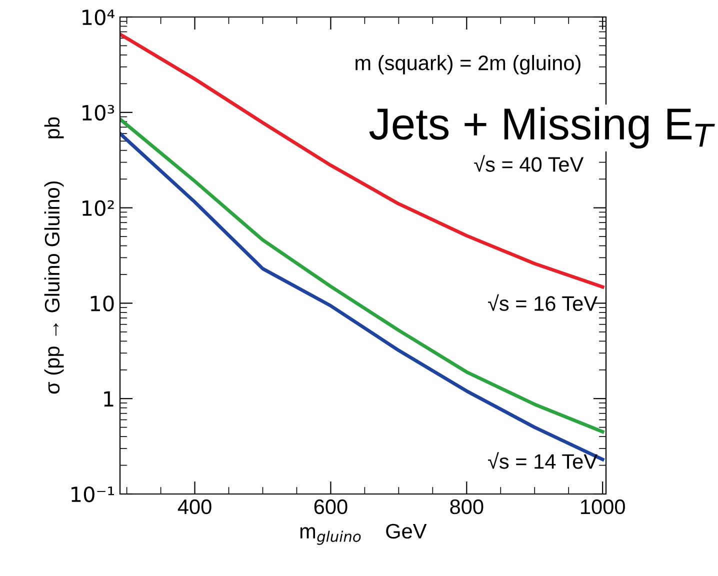  What do you see at coordinates (195, 506) in the screenshot?
I see `x-tick-label: 400` at bounding box center [195, 506].